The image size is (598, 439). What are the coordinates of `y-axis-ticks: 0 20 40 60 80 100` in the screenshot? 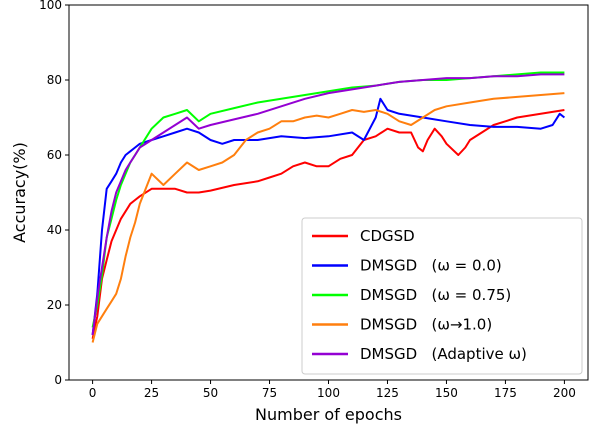 It's located at (54, 193).